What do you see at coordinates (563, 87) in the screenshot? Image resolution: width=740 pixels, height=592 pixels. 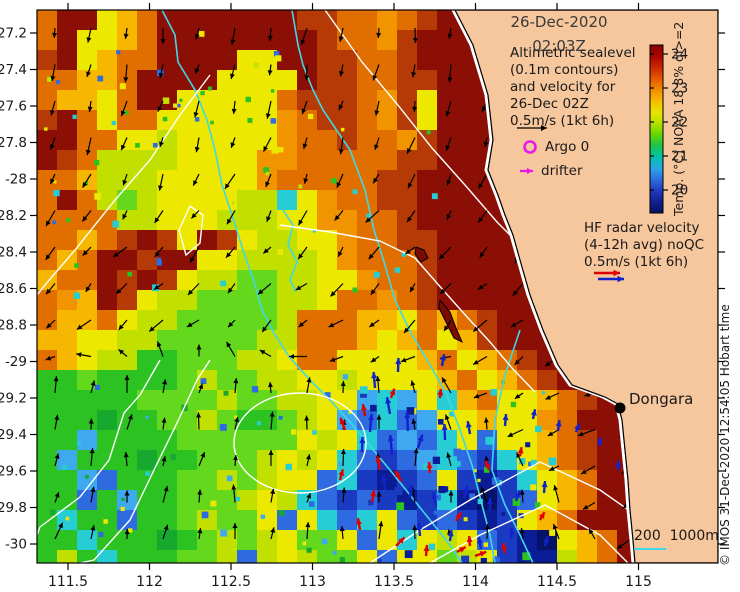 I see `legend-line-velocity: and velocity for` at bounding box center [563, 87].